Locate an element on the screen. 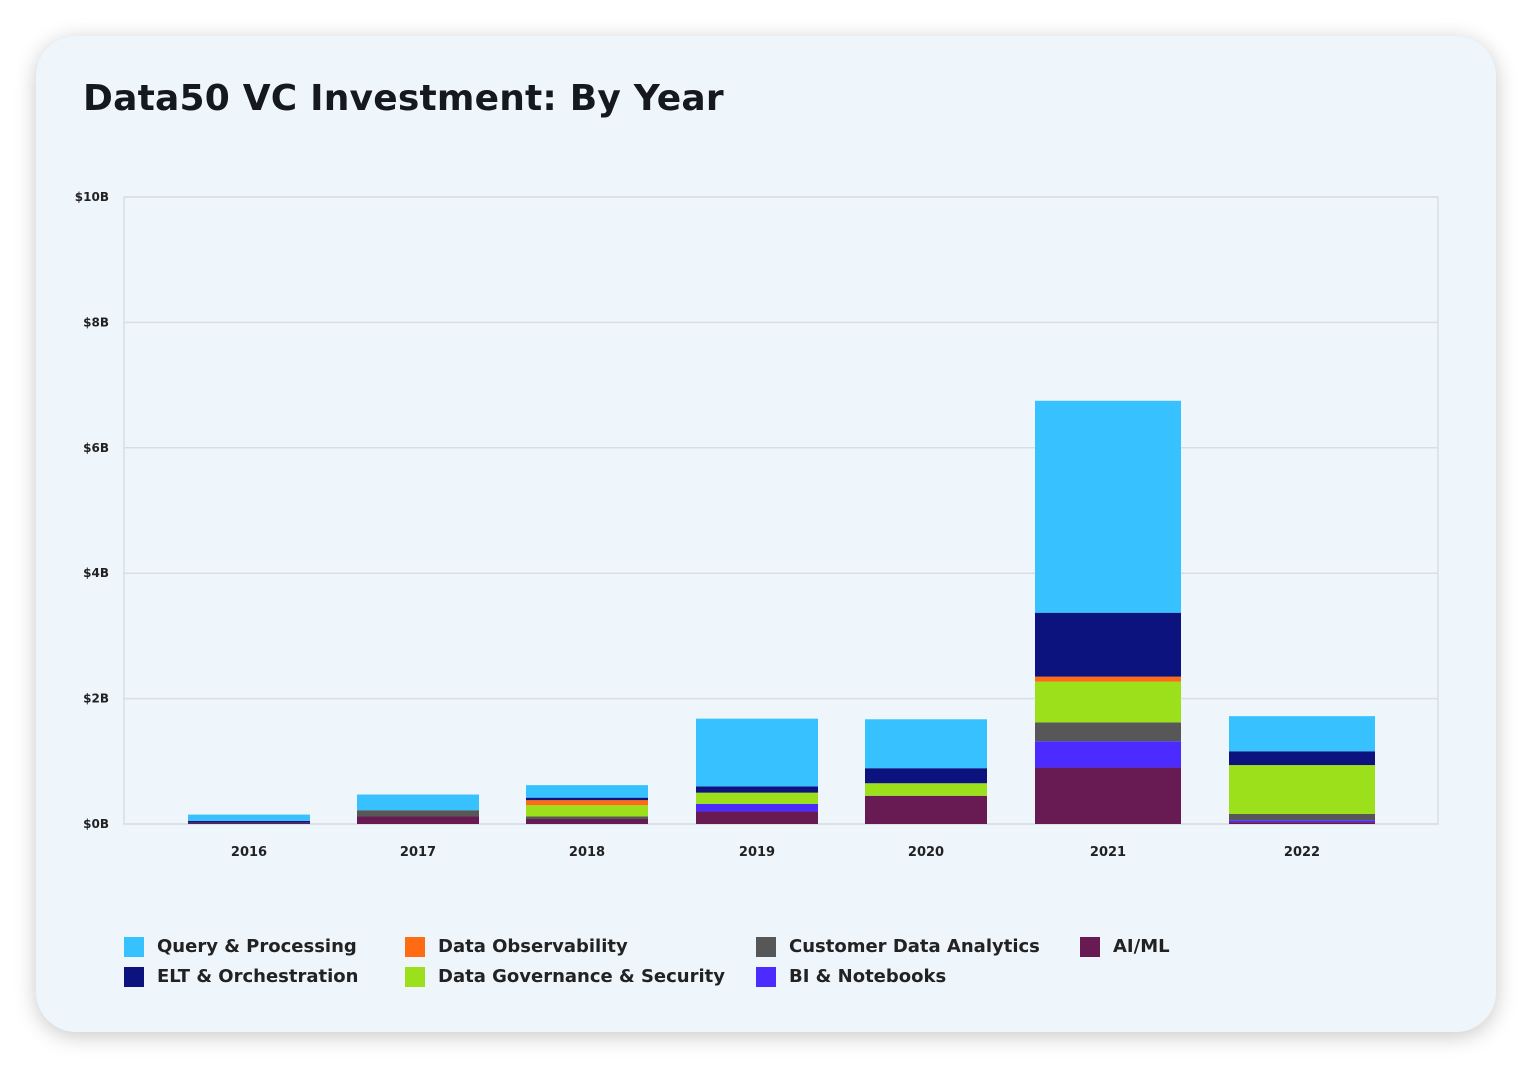 Image resolution: width=1532 pixels, height=1068 pixels. legend-label: Data Governance & Security is located at coordinates (581, 976).